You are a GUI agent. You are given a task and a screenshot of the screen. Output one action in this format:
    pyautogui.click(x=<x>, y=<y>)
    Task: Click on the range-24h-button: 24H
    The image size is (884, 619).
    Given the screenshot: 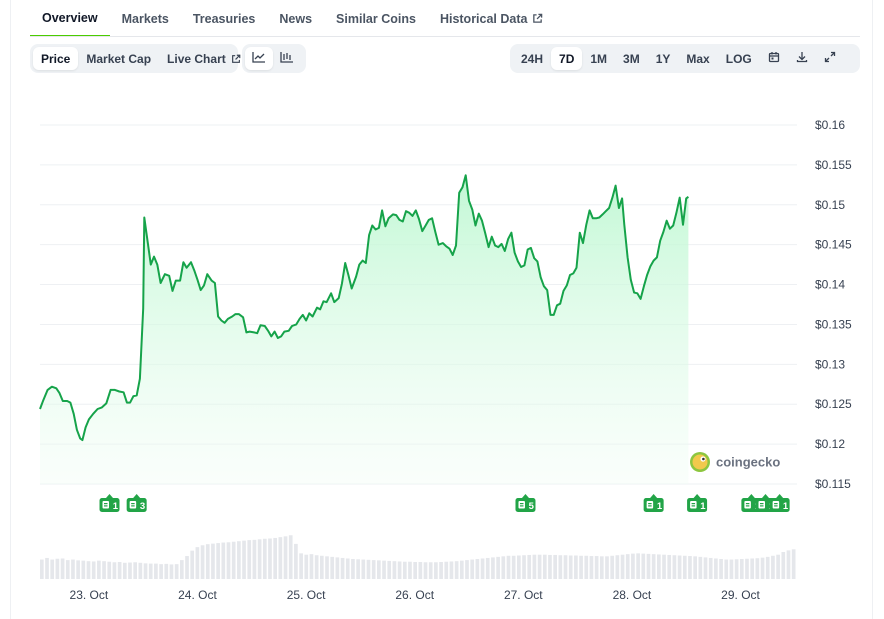 What is the action you would take?
    pyautogui.click(x=532, y=58)
    